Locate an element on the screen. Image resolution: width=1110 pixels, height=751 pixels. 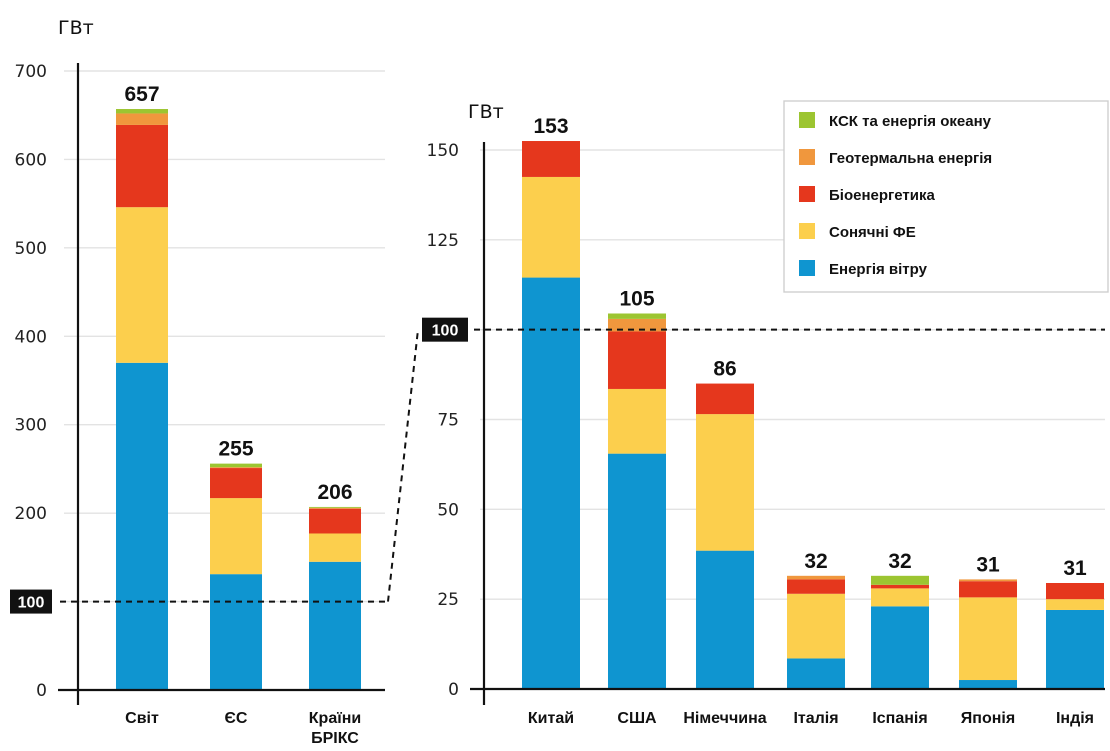
x-tick-label: Індія is located at coordinates (1075, 718).